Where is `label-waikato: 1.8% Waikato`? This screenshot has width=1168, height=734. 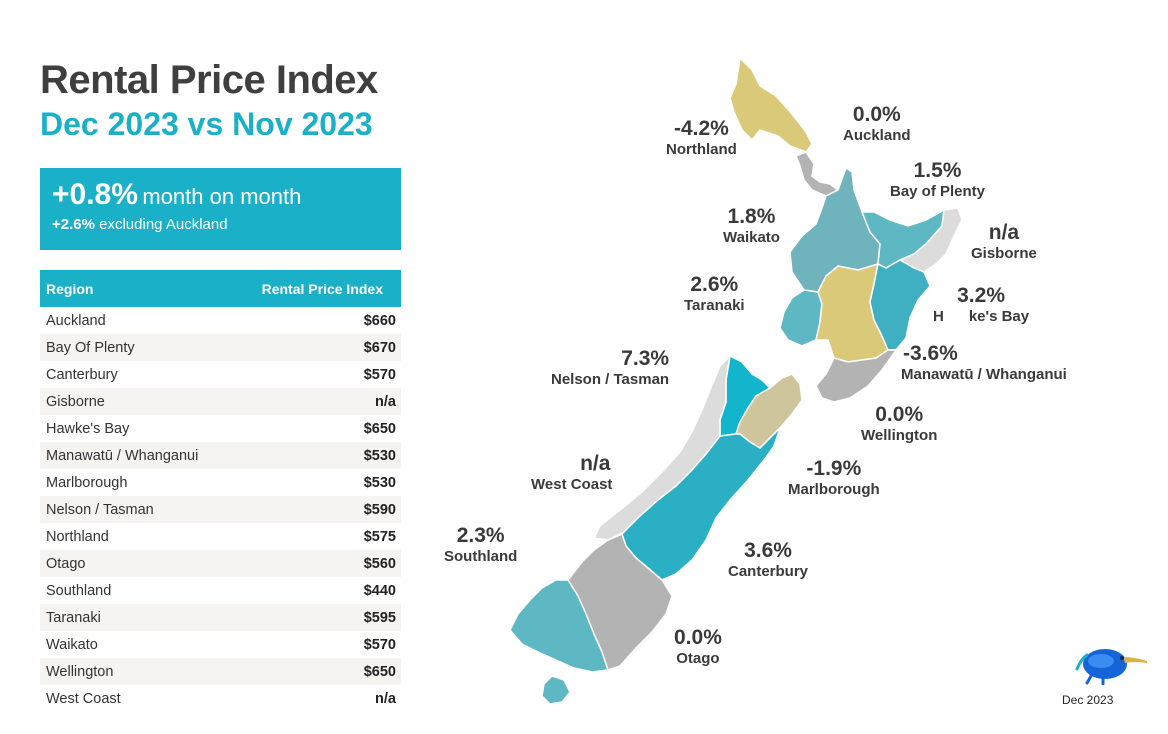 label-waikato: 1.8% Waikato is located at coordinates (751, 225).